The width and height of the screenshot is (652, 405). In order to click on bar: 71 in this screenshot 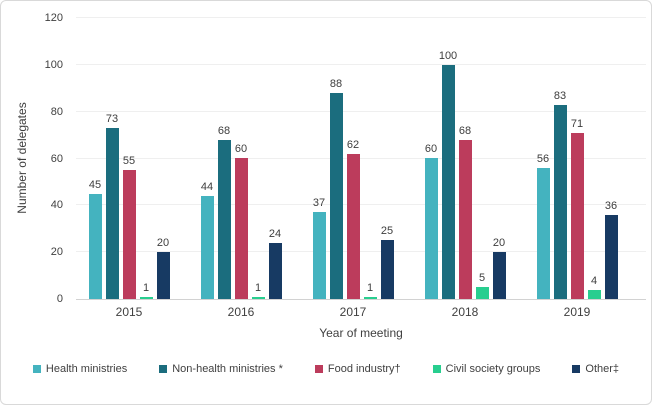, I will do `click(577, 208)`.